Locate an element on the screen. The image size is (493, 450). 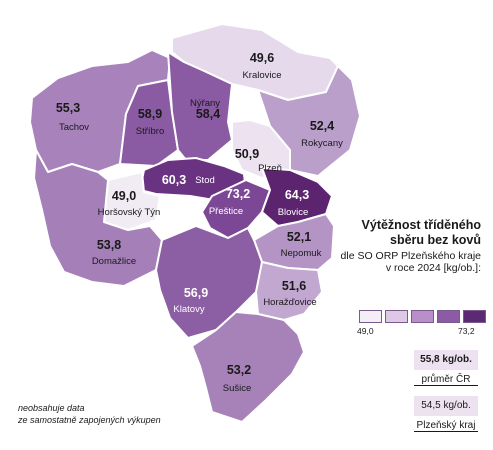
region-name-tachov: Tachov is located at coordinates (74, 127).